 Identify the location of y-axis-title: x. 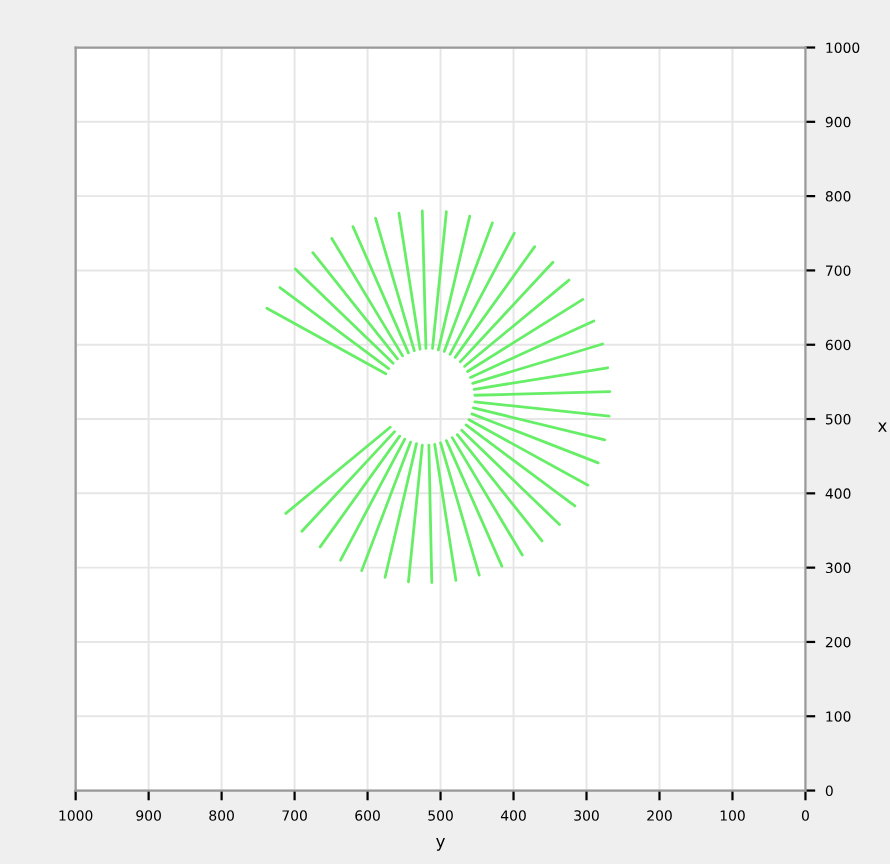
(882, 427).